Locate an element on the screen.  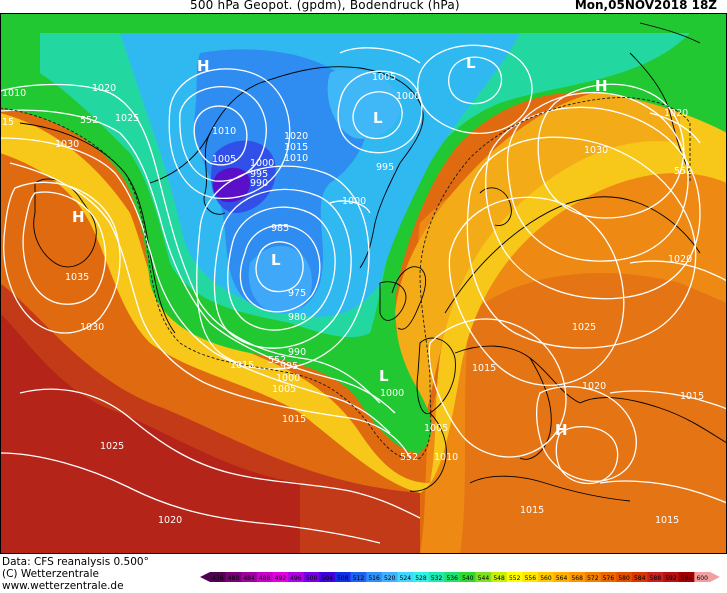
color-scale-tick: 500 is located at coordinates (312, 578).